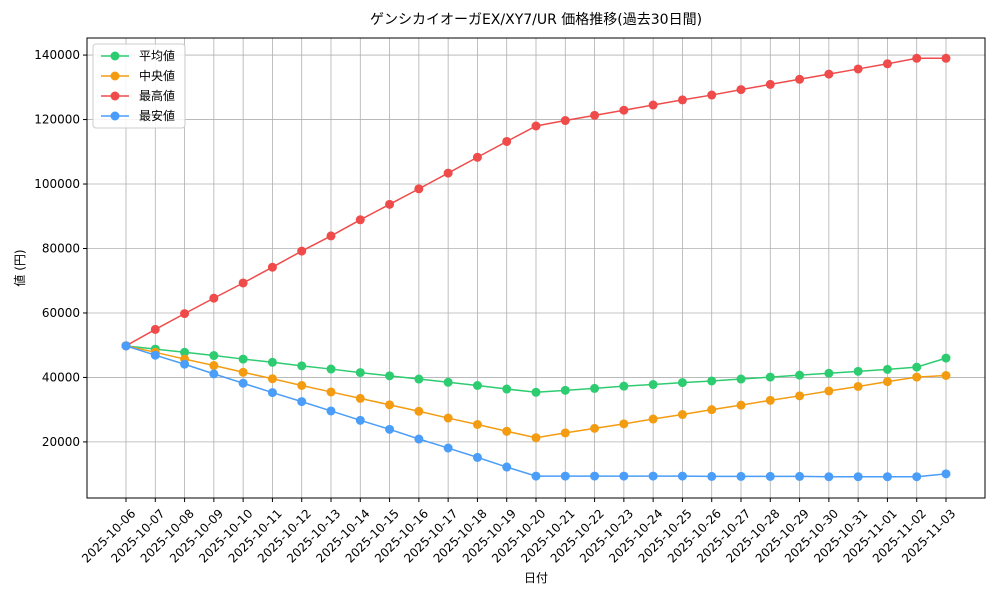 This screenshot has width=1000, height=600. Describe the element at coordinates (157, 75) in the screenshot. I see `legend-label: 中央値` at that location.